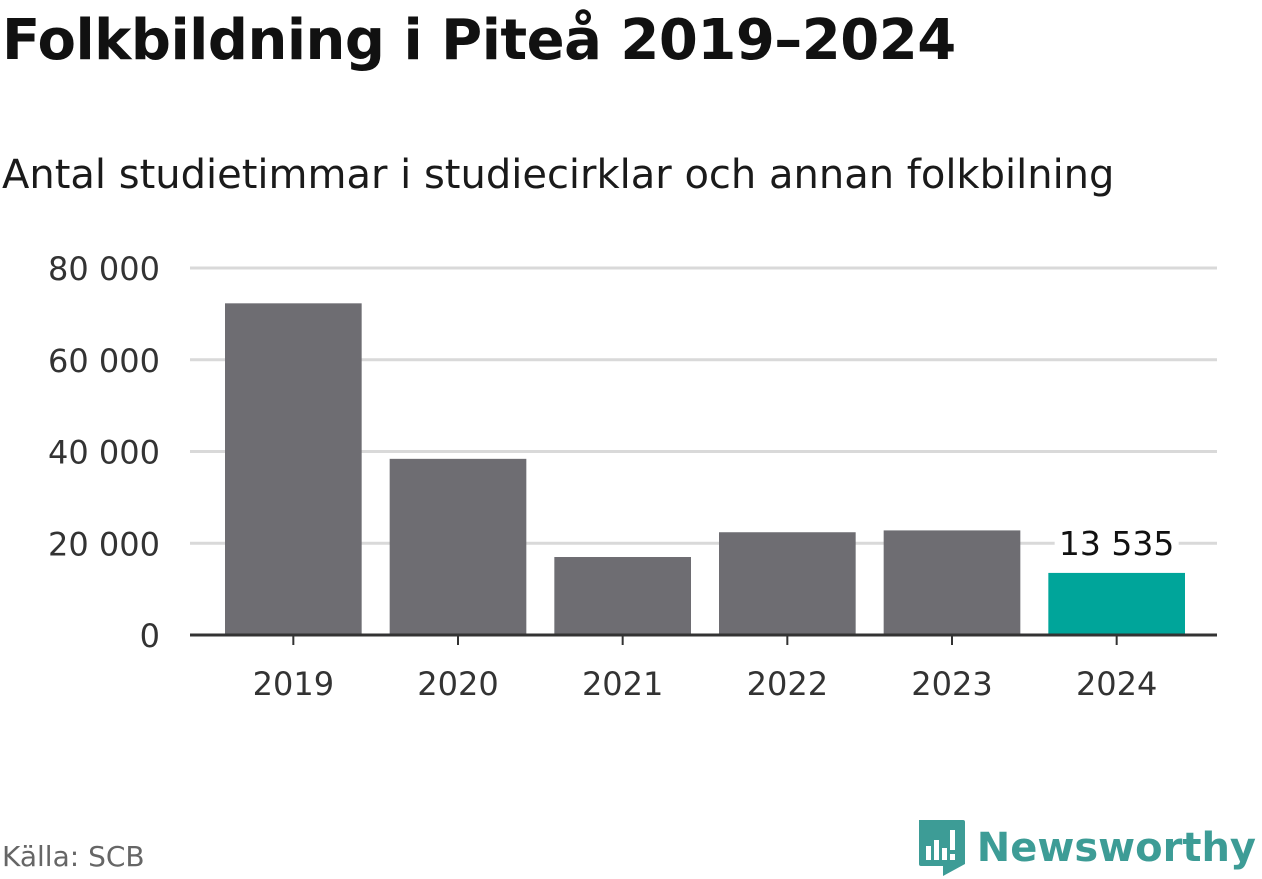 The image size is (1262, 879). What do you see at coordinates (479, 40) in the screenshot?
I see `chart-title: Folkbildning i Piteå 2019–2024` at bounding box center [479, 40].